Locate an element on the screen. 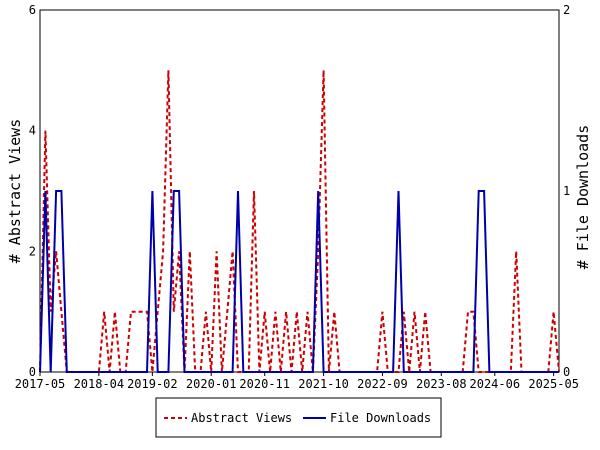 The width and height of the screenshot is (600, 450). legend-box is located at coordinates (298, 417).